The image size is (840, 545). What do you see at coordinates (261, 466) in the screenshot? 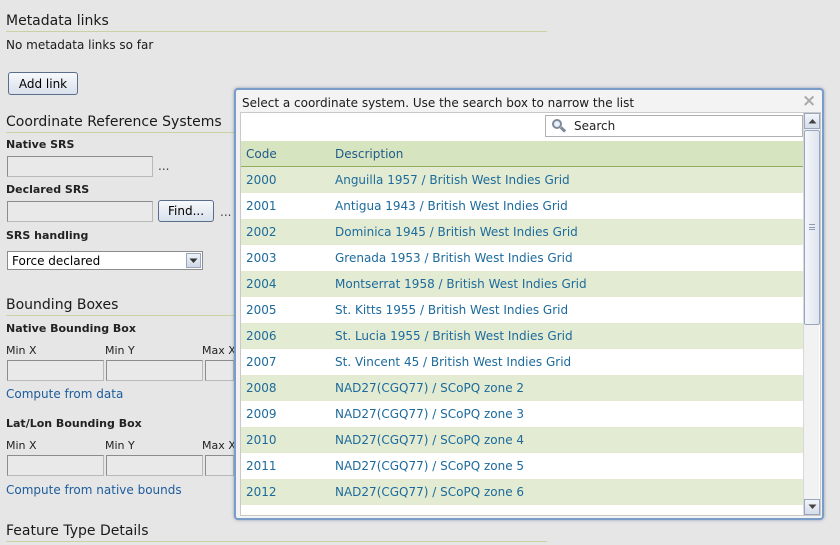
I see `row-code: 2011` at bounding box center [261, 466].